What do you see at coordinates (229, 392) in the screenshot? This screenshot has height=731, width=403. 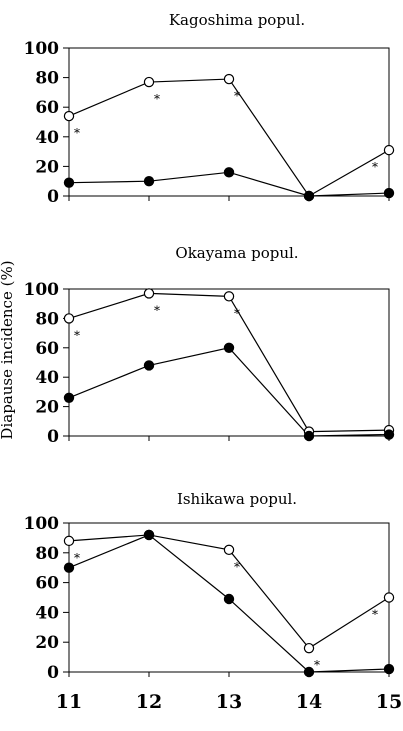 I see `series-filled-line` at bounding box center [229, 392].